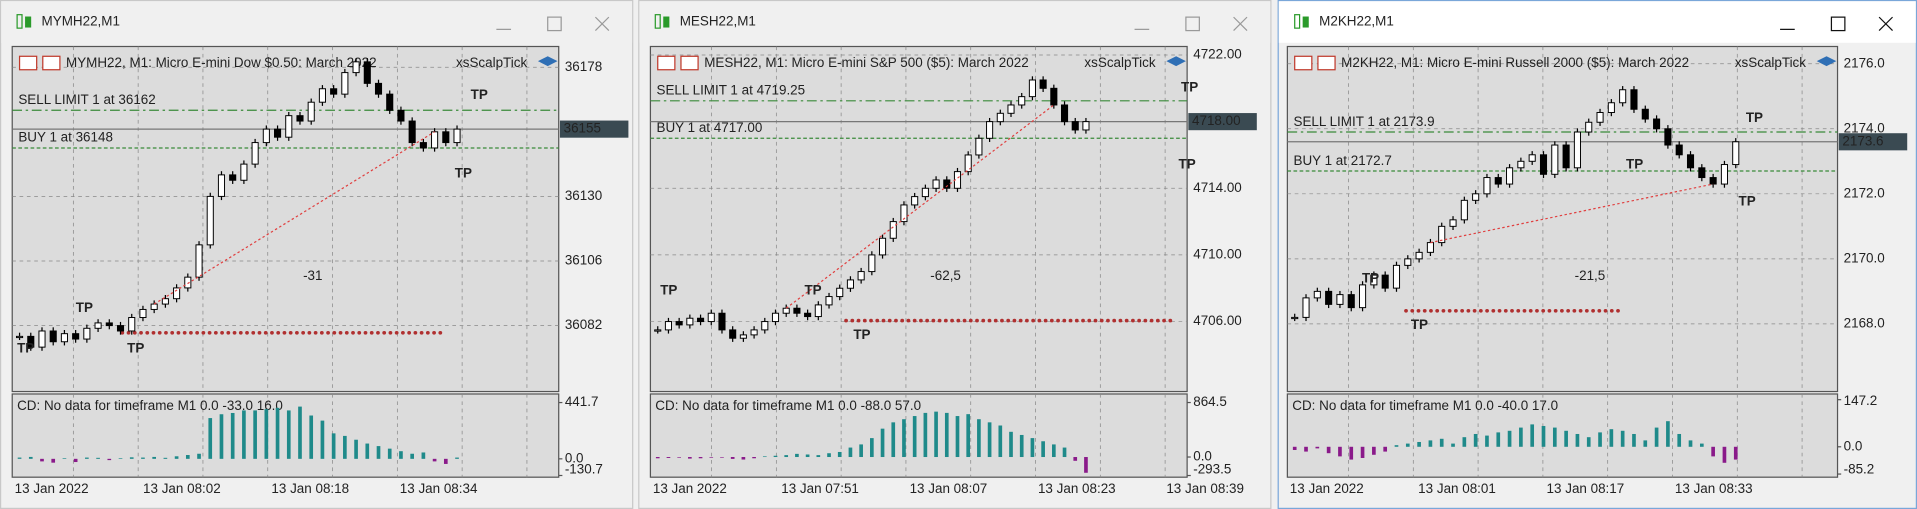 The width and height of the screenshot is (1917, 509). What do you see at coordinates (583, 195) in the screenshot?
I see `price-tick-label: 36130` at bounding box center [583, 195].